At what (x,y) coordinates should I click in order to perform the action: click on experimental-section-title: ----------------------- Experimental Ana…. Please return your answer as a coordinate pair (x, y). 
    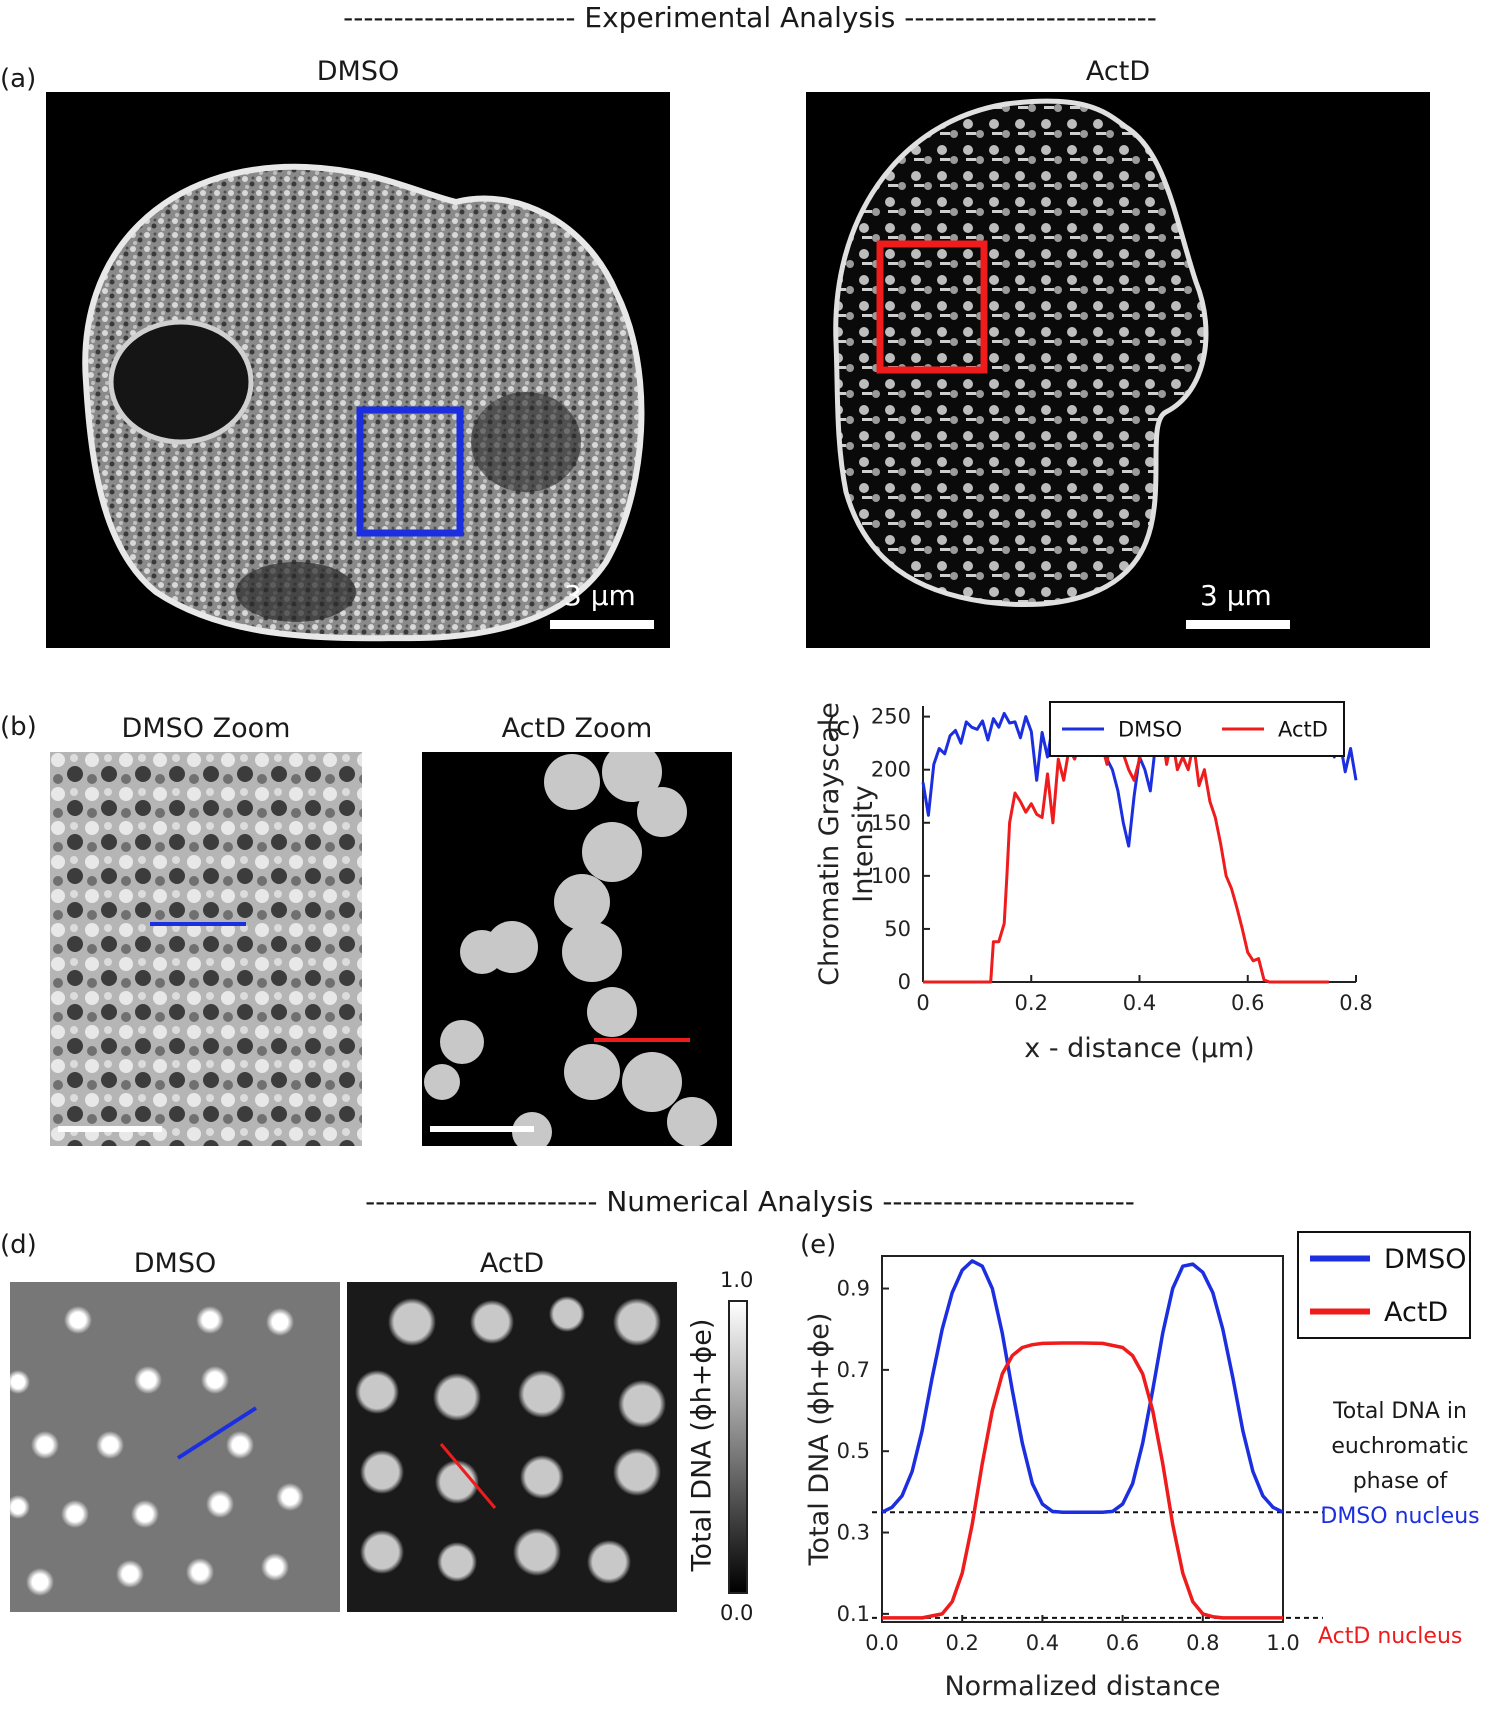
    Looking at the image, I should click on (750, 17).